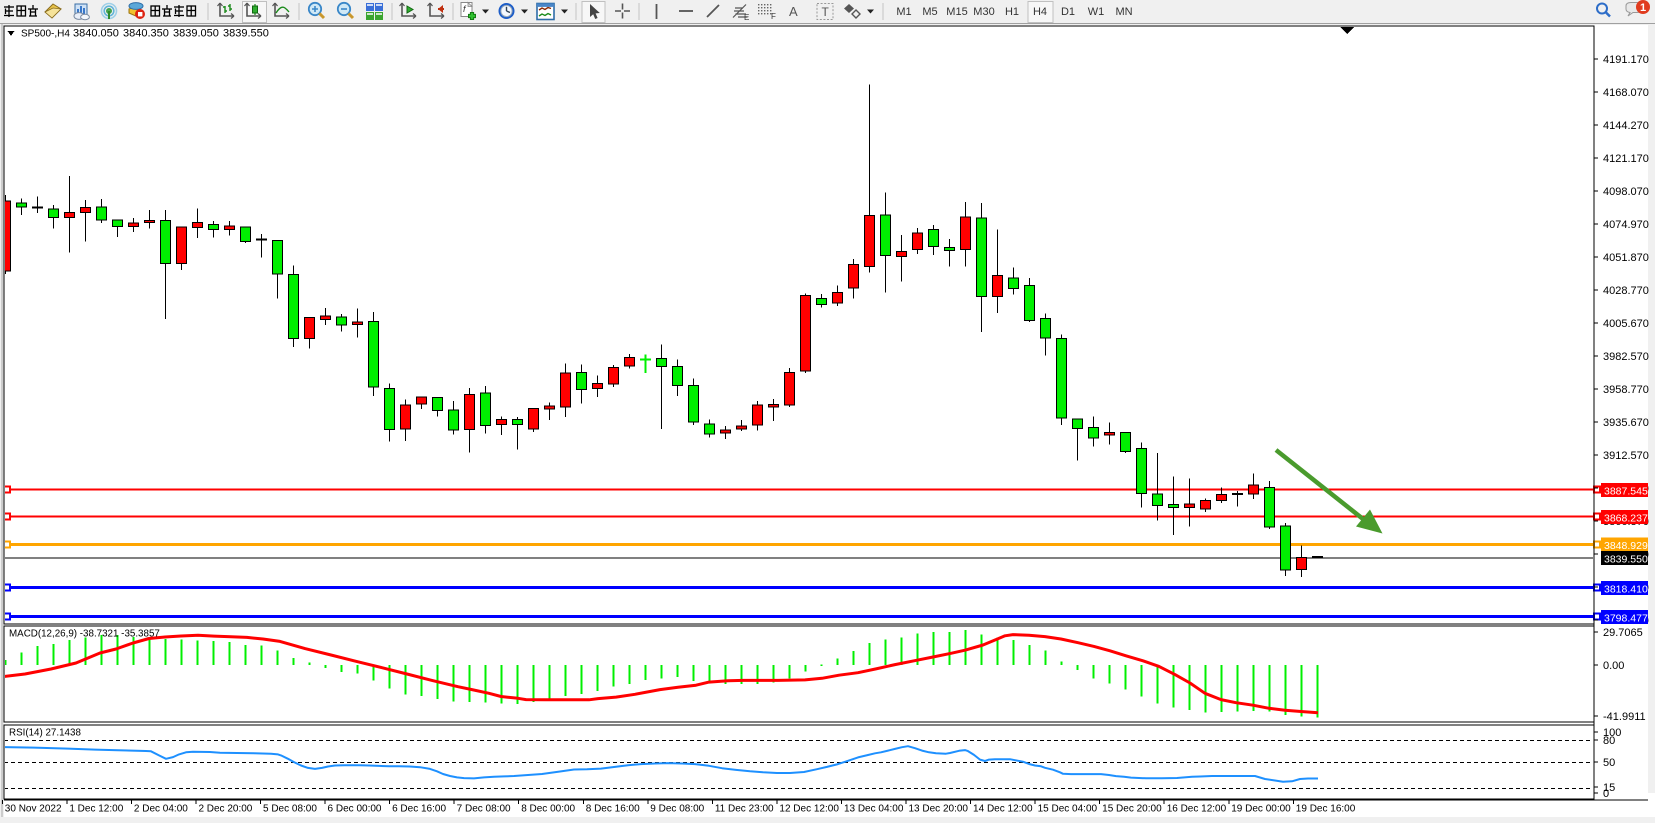 This screenshot has height=823, width=1655. What do you see at coordinates (809, 809) in the screenshot?
I see `svg-text: 12 Dec 12:00` at bounding box center [809, 809].